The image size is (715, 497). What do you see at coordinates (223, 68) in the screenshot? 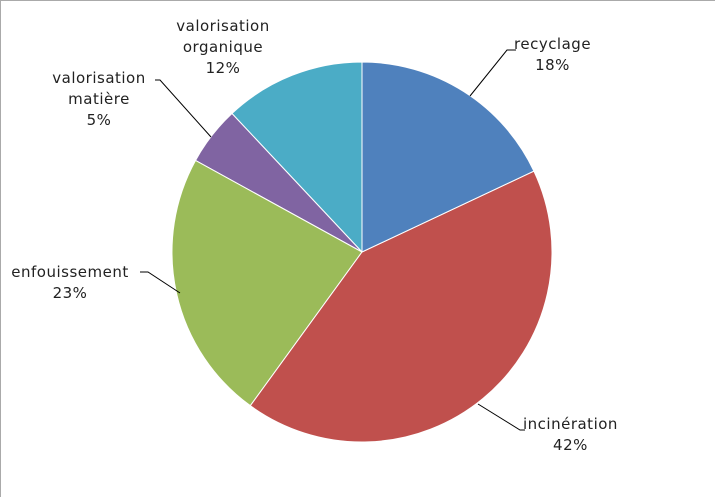
I see `value-label: 12%` at bounding box center [223, 68].